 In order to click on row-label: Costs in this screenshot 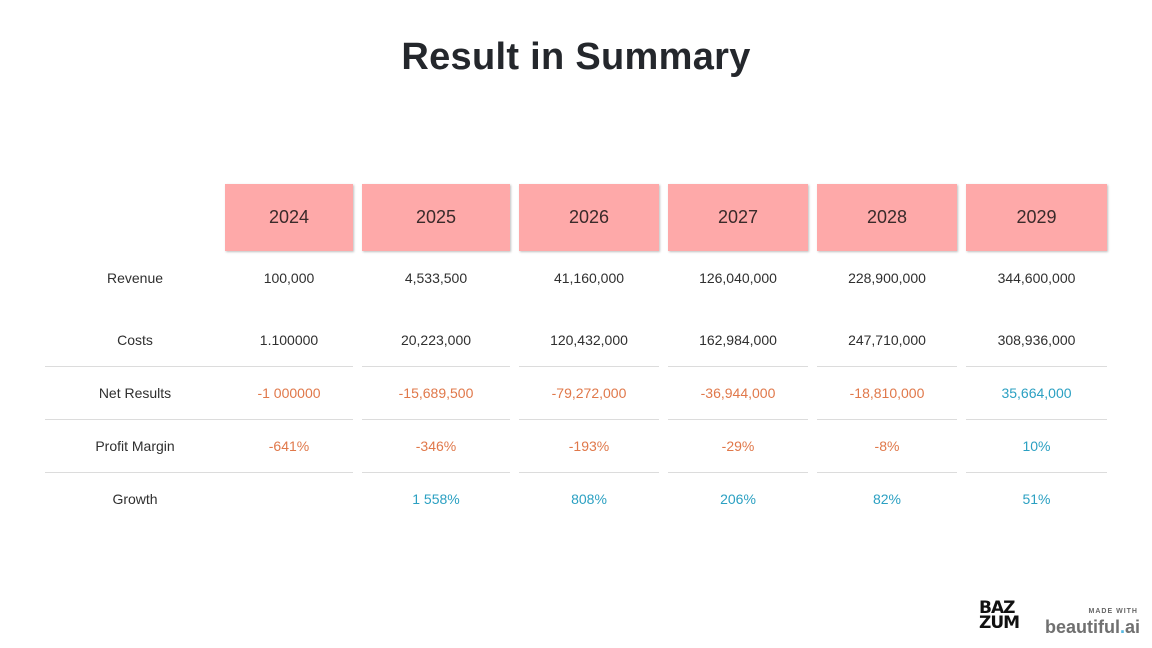, I will do `click(135, 340)`.